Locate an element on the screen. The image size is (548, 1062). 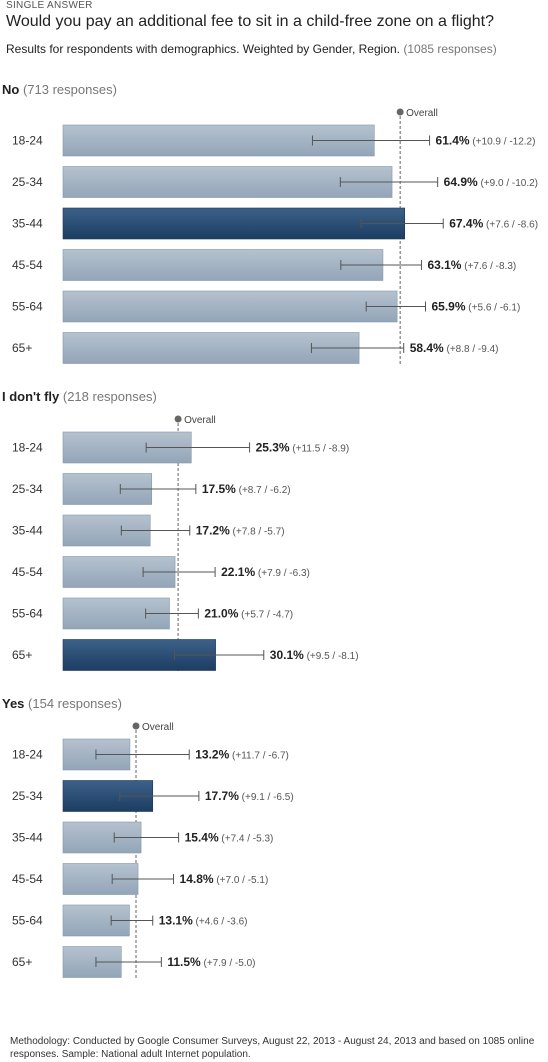
value-percent: 14.8% is located at coordinates (197, 879).